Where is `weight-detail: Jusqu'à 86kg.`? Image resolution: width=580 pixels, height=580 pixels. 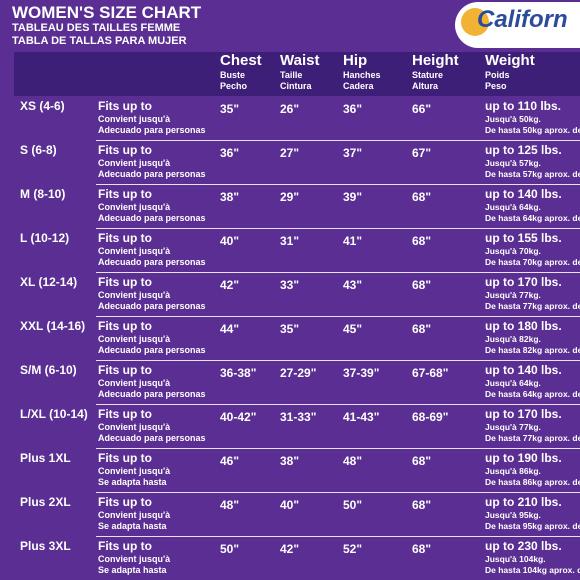 weight-detail: Jusqu'à 86kg. is located at coordinates (513, 471).